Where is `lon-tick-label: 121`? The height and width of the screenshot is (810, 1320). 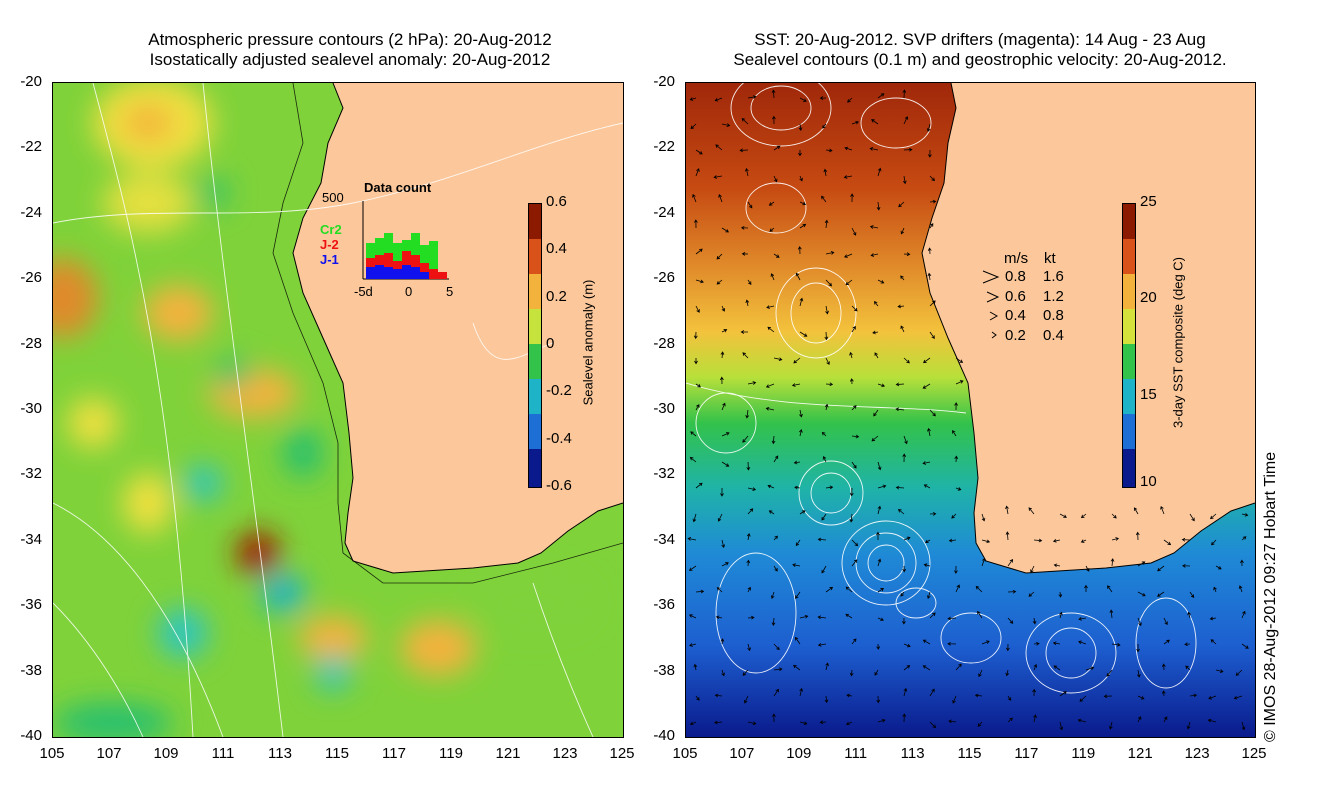 lon-tick-label: 121 is located at coordinates (1140, 753).